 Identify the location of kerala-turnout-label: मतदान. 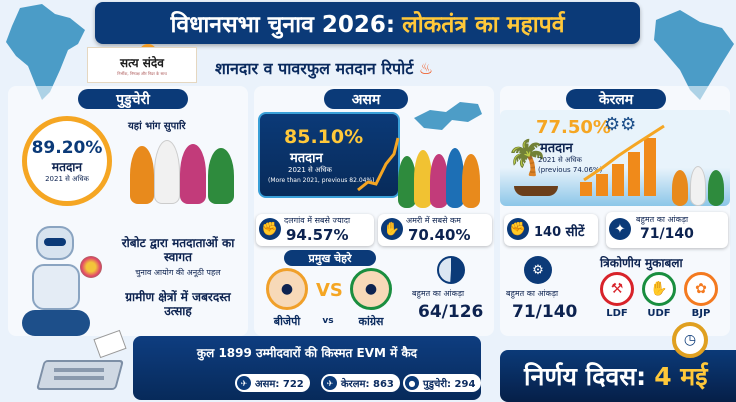
(556, 148).